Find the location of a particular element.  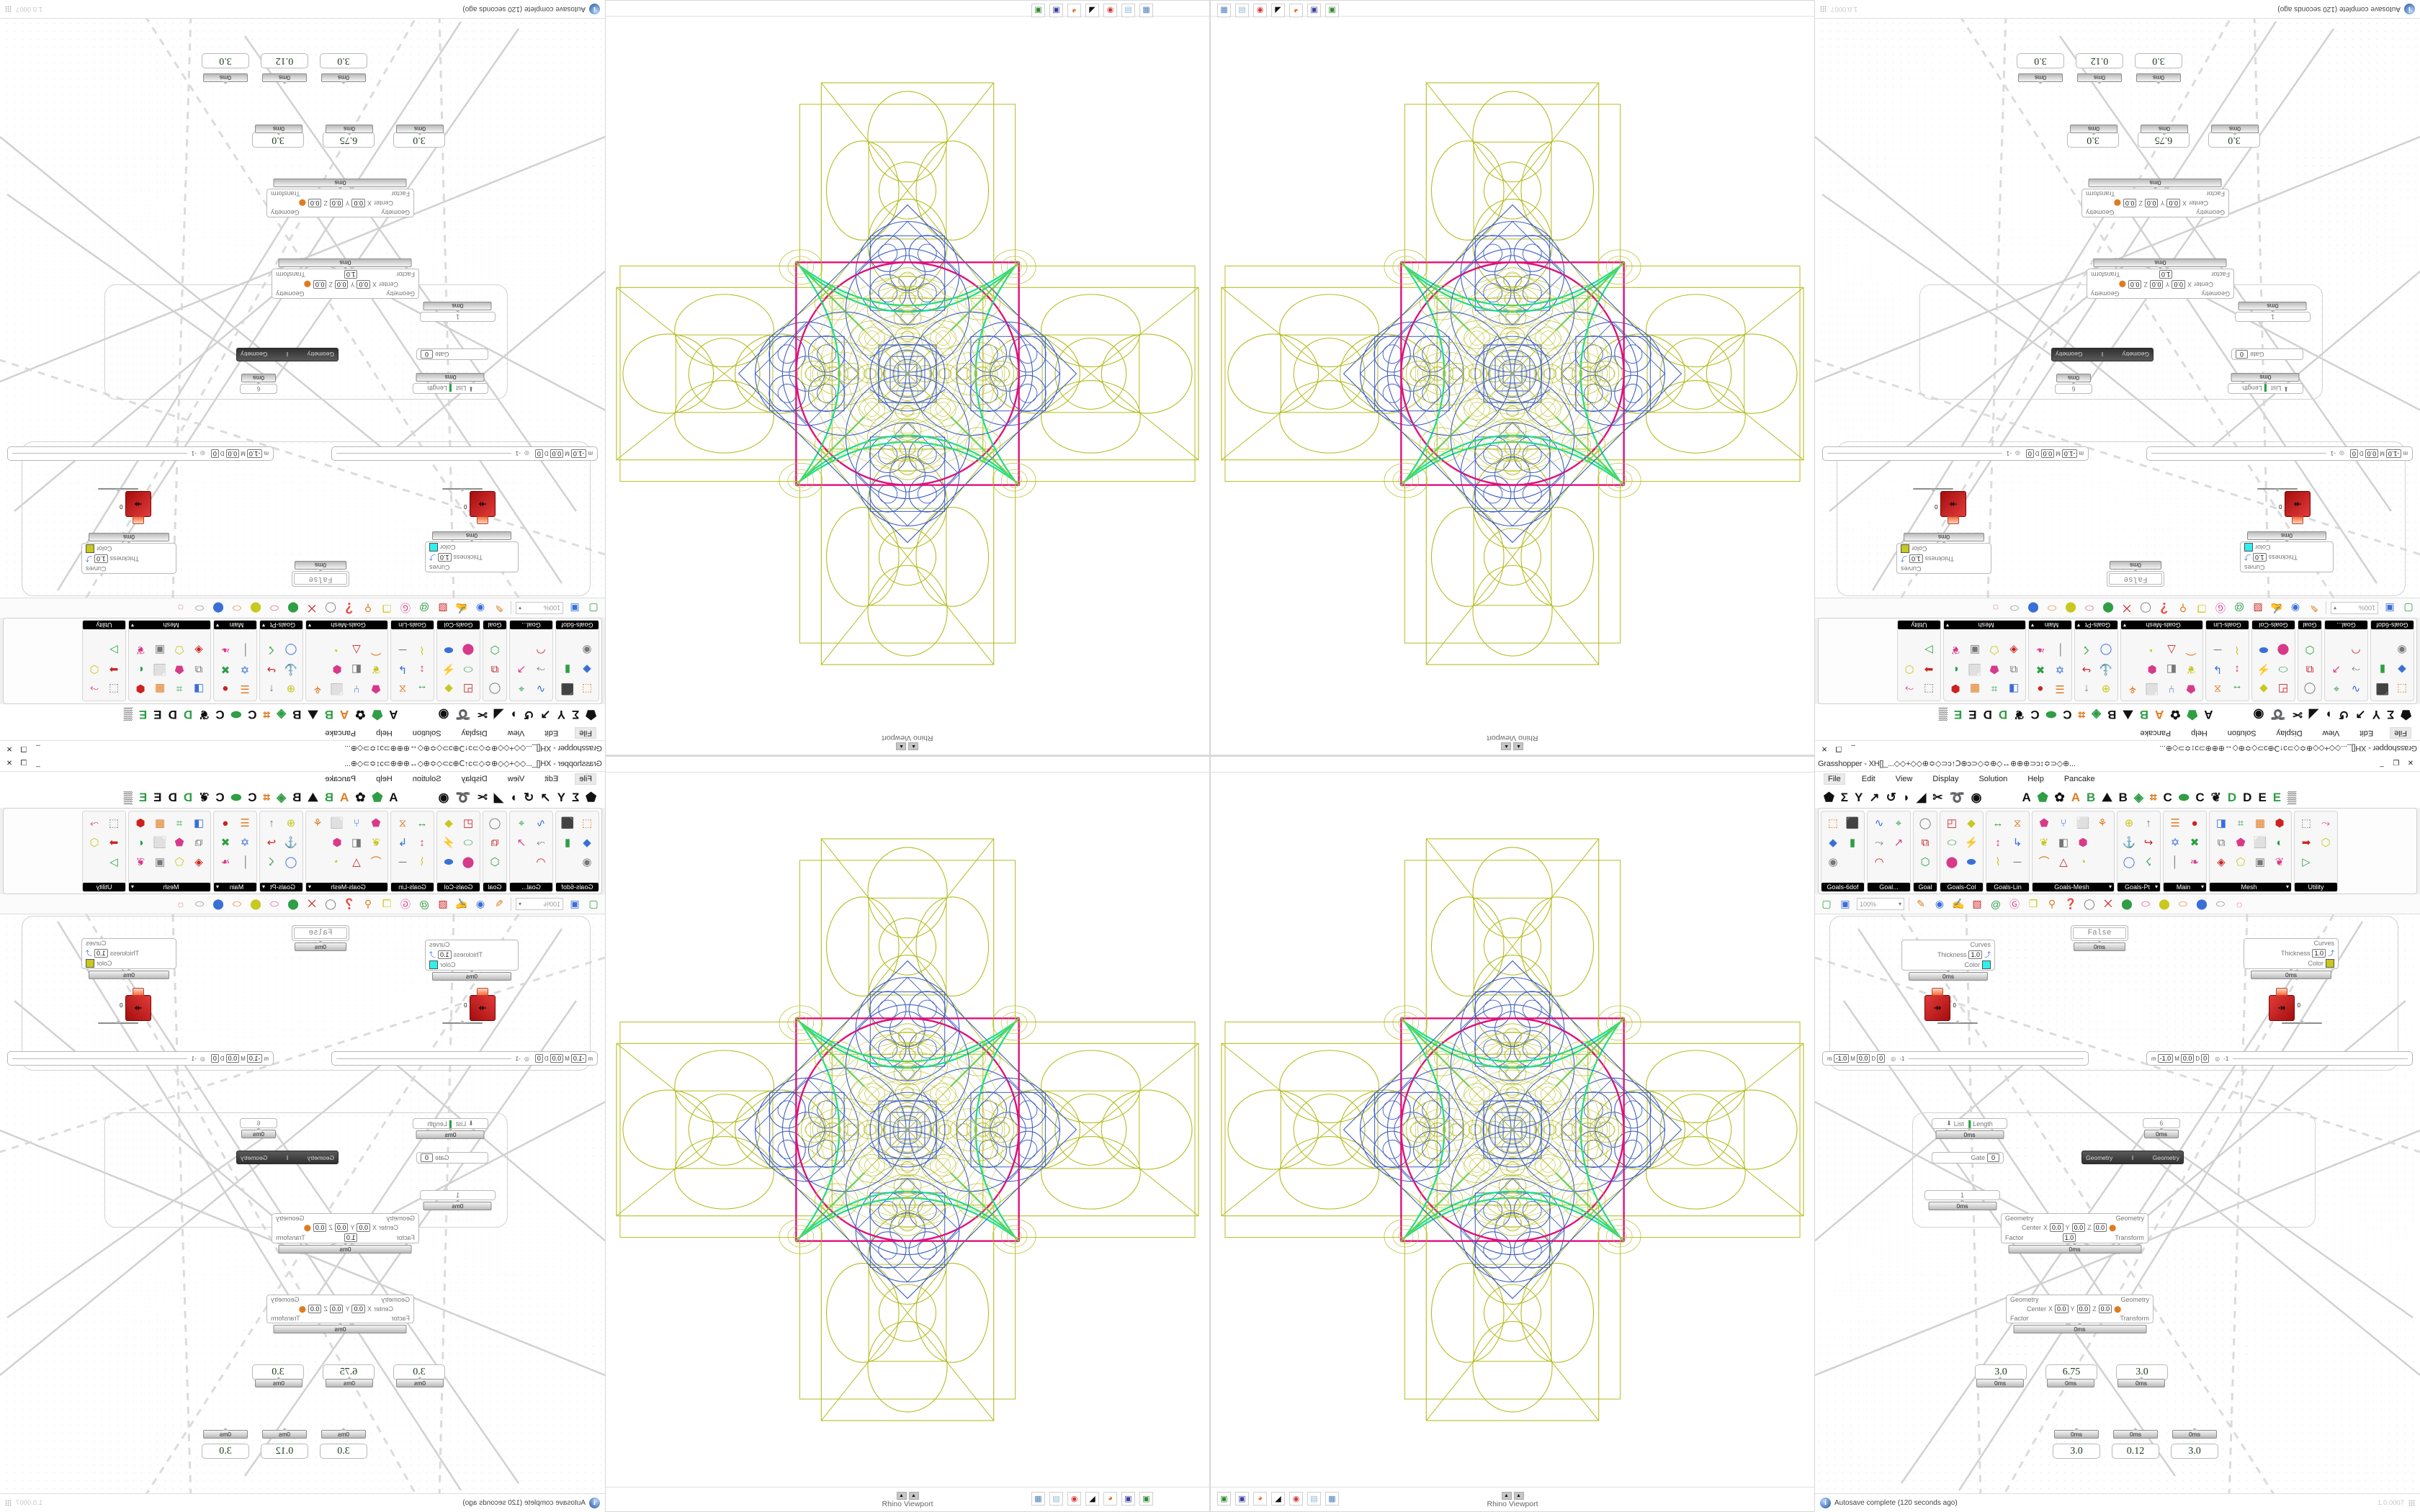

search-icon: ⚲ is located at coordinates (2052, 903).